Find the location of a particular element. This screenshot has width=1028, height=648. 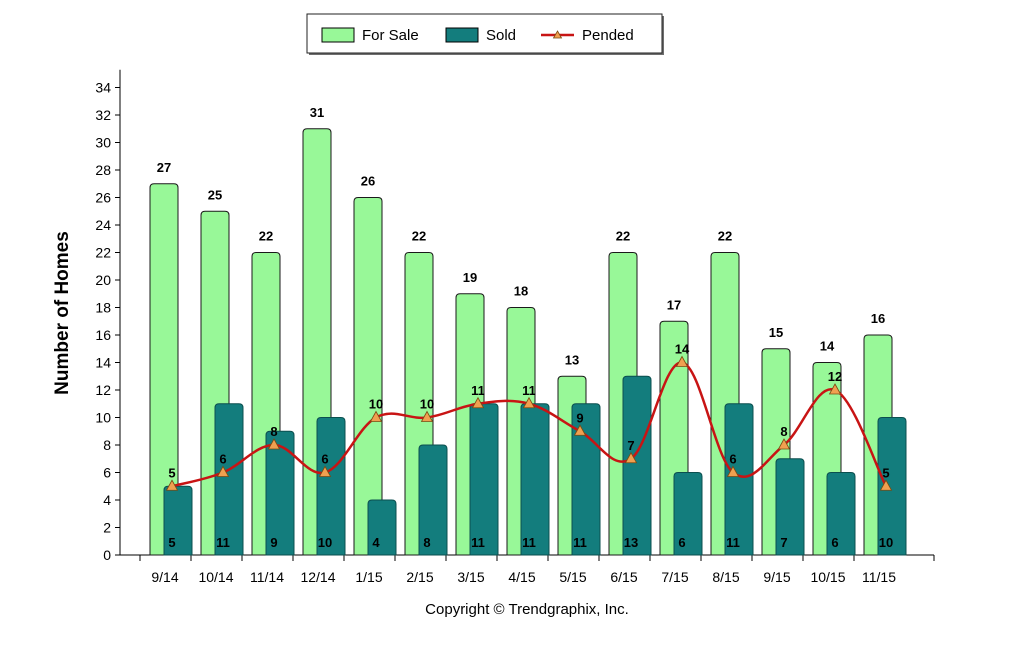

data-label-for-sale: 25 is located at coordinates (215, 194).